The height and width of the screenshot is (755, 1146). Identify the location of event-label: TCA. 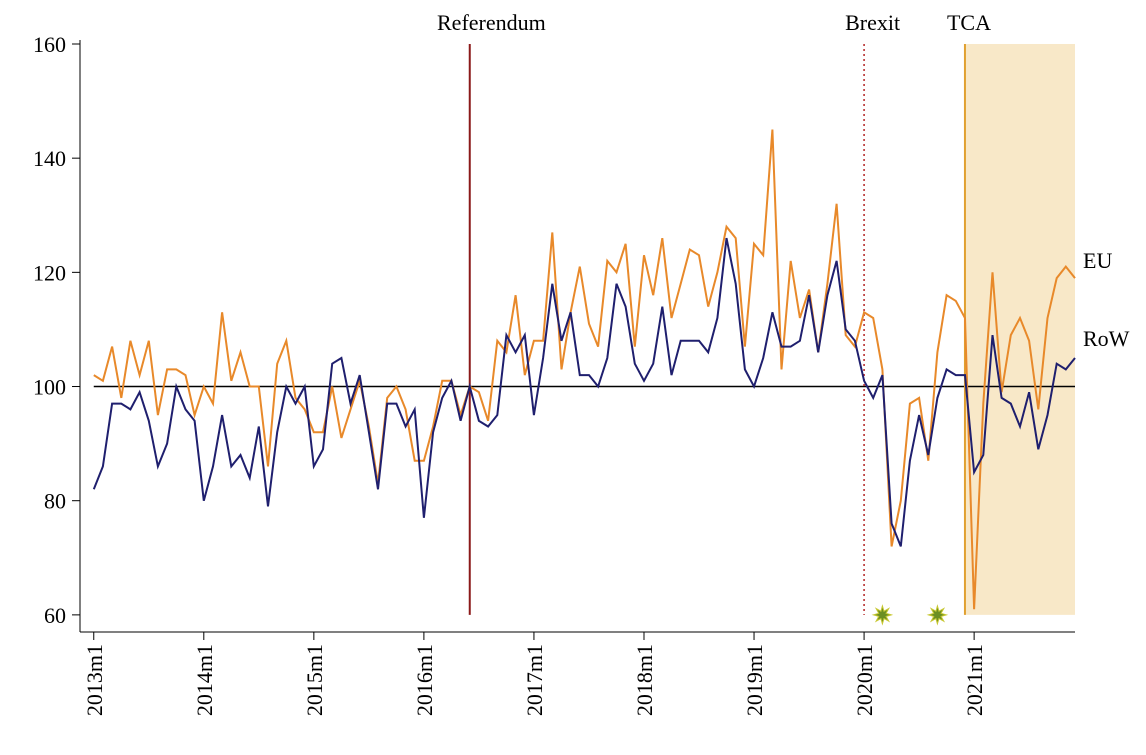
(969, 22).